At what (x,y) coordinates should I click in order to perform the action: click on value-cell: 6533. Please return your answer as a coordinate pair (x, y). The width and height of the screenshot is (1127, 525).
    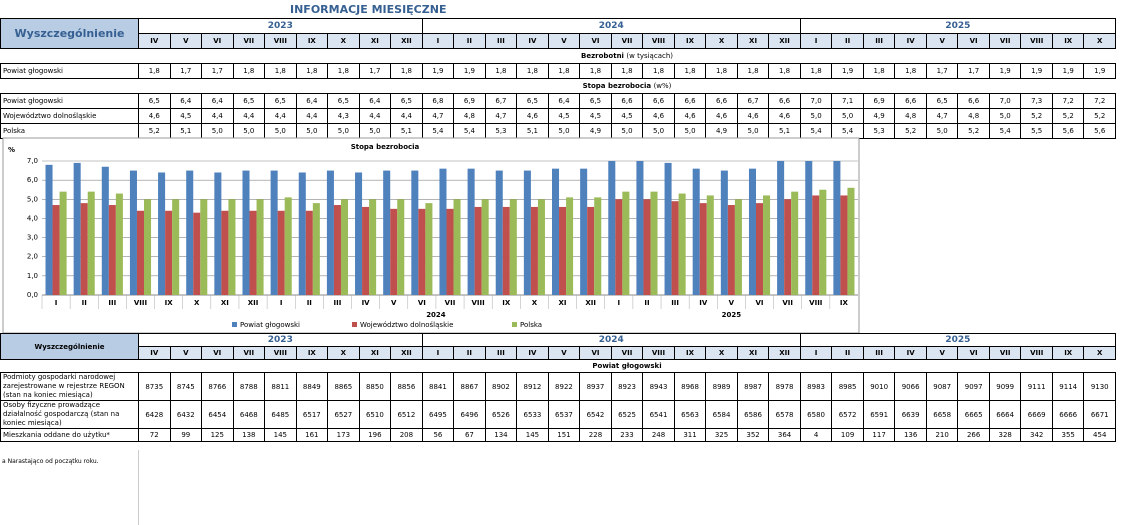
    Looking at the image, I should click on (532, 414).